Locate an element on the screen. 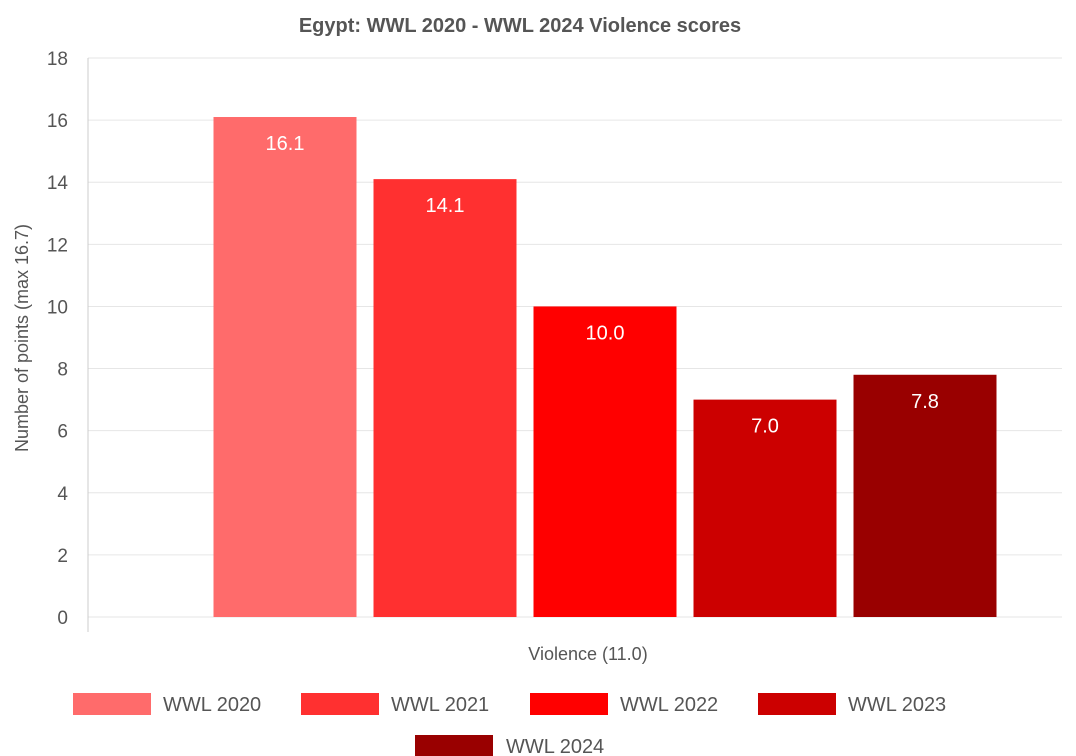 This screenshot has width=1076, height=756. legend-label: WWL 2021 is located at coordinates (440, 705).